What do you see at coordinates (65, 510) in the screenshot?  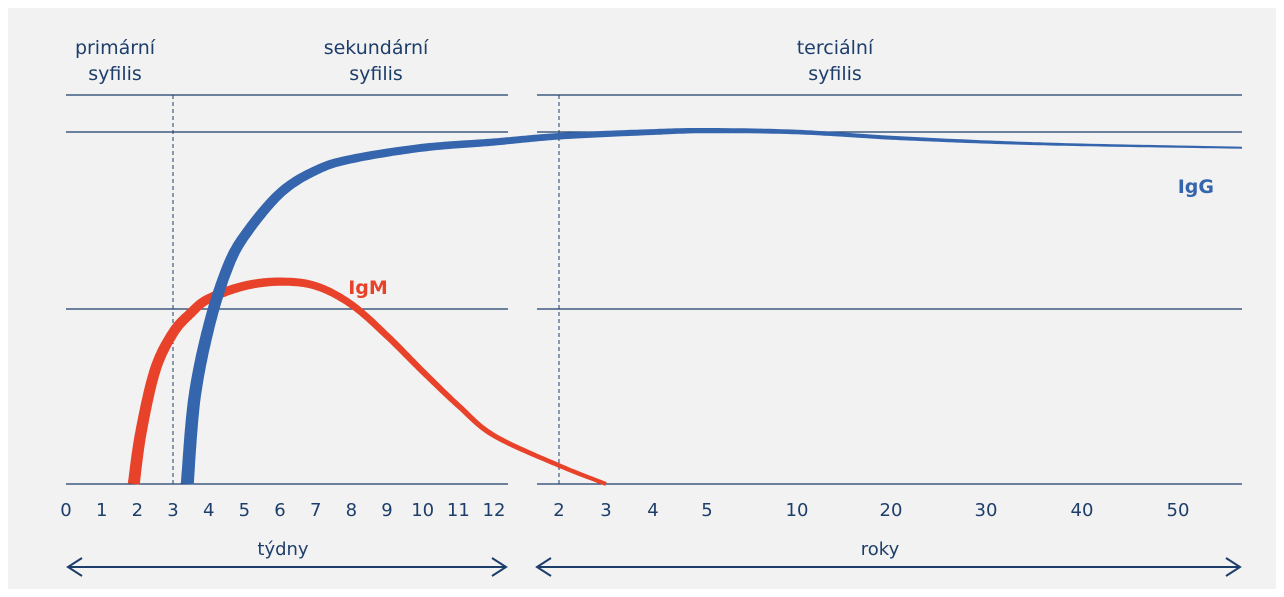 I see `tick-label-0-0: 0` at bounding box center [65, 510].